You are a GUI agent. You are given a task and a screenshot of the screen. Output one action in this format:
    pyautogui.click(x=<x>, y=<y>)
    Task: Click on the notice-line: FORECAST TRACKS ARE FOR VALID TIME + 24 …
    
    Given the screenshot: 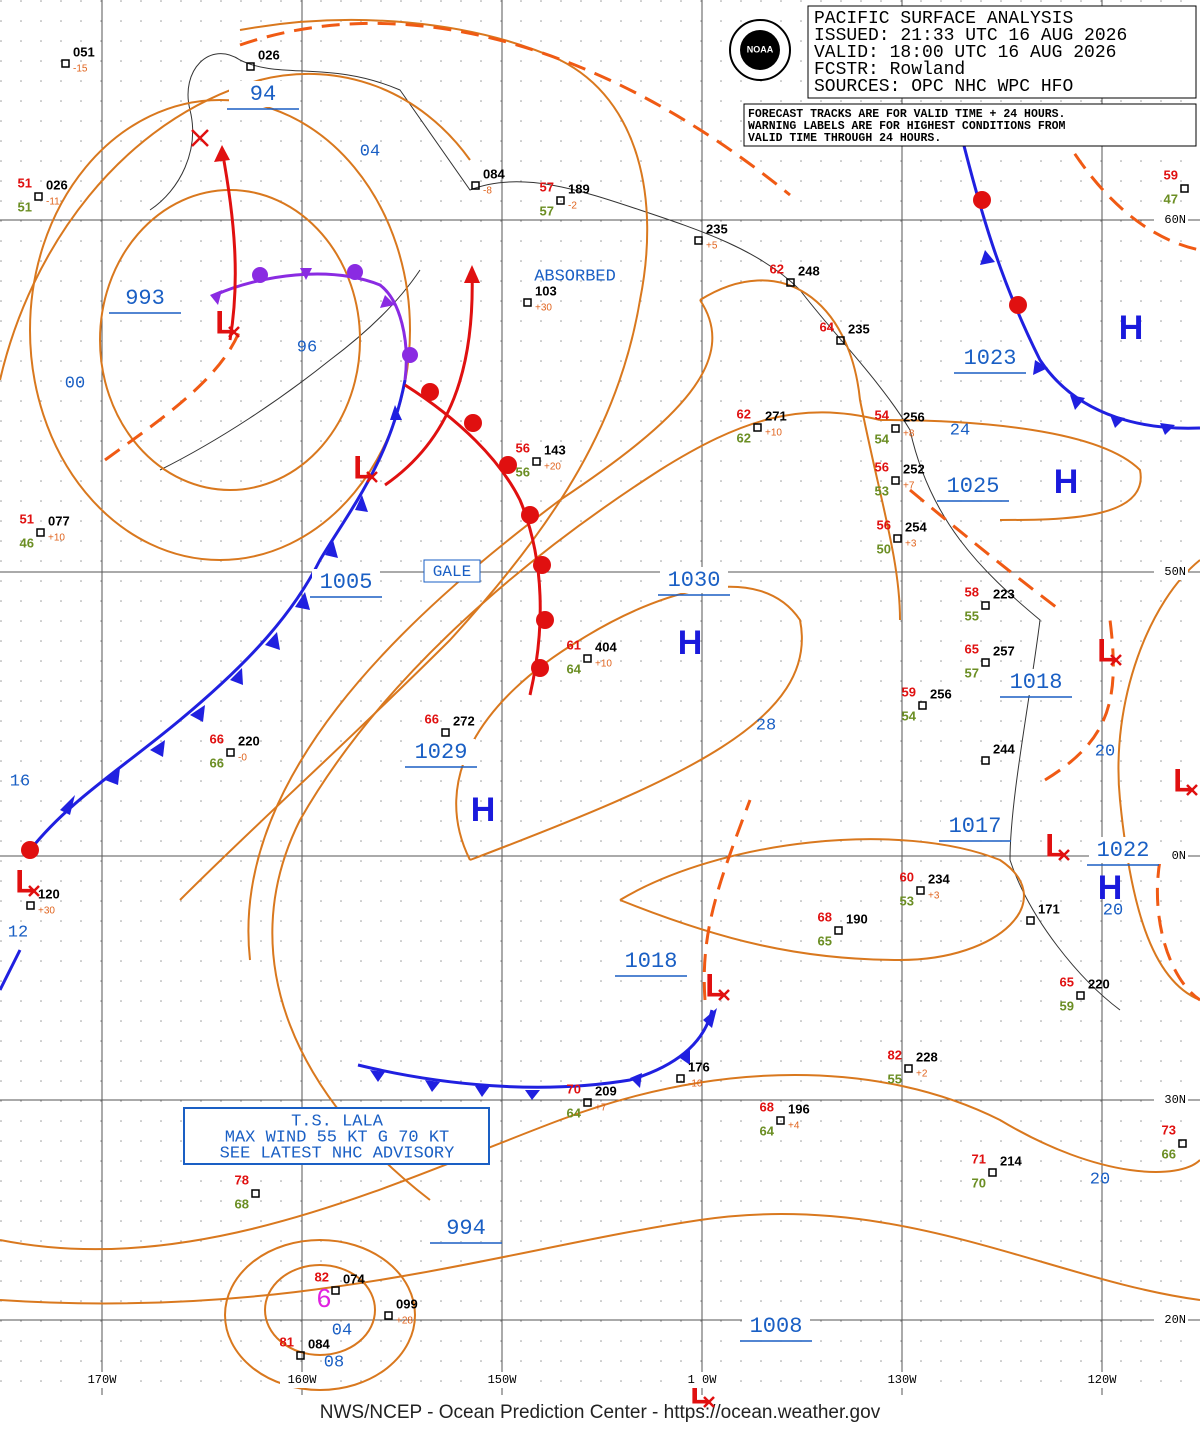 What is the action you would take?
    pyautogui.click(x=906, y=114)
    